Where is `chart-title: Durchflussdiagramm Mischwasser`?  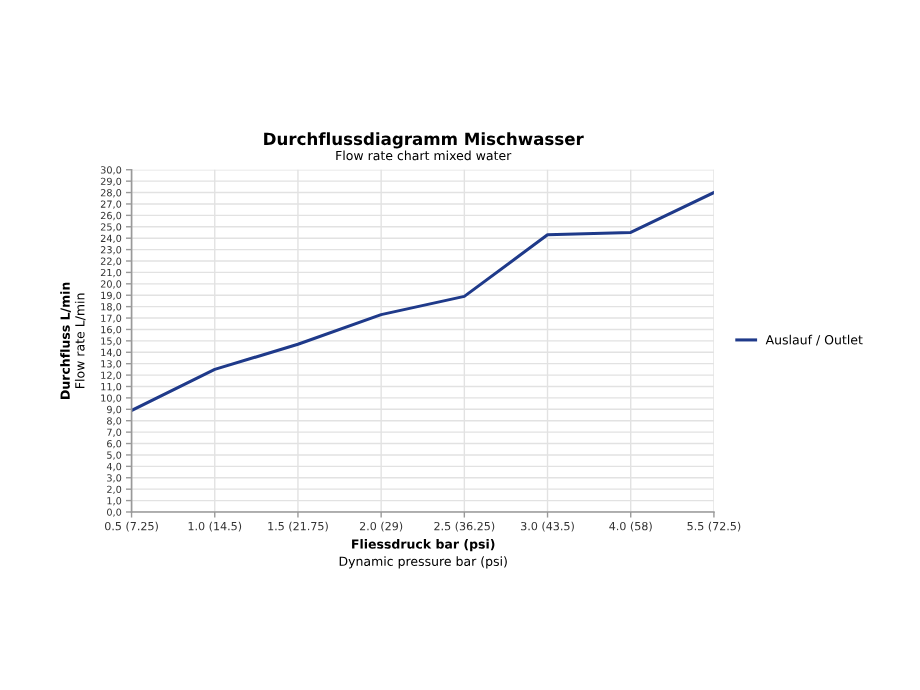
chart-title: Durchflussdiagramm Mischwasser is located at coordinates (424, 140).